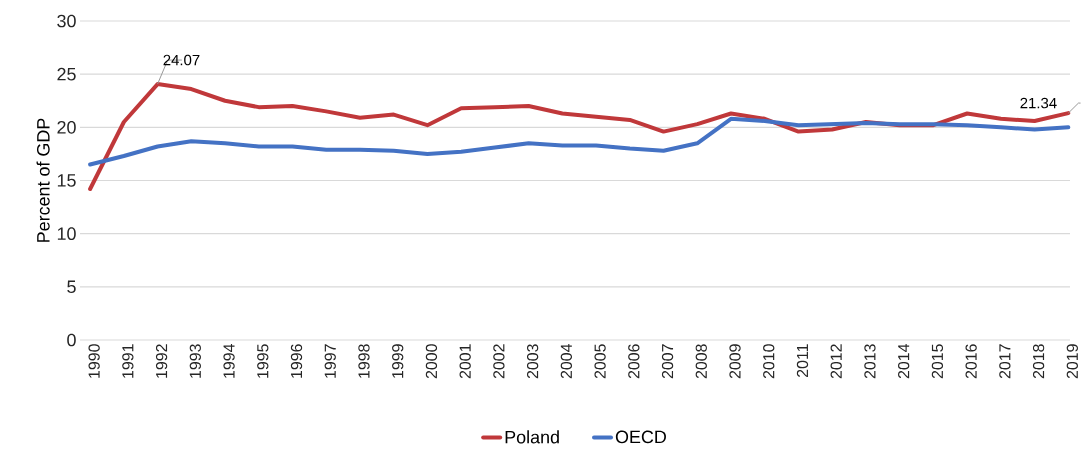 This screenshot has height=455, width=1089. Describe the element at coordinates (71, 340) in the screenshot. I see `y-tick-label: 0` at that location.